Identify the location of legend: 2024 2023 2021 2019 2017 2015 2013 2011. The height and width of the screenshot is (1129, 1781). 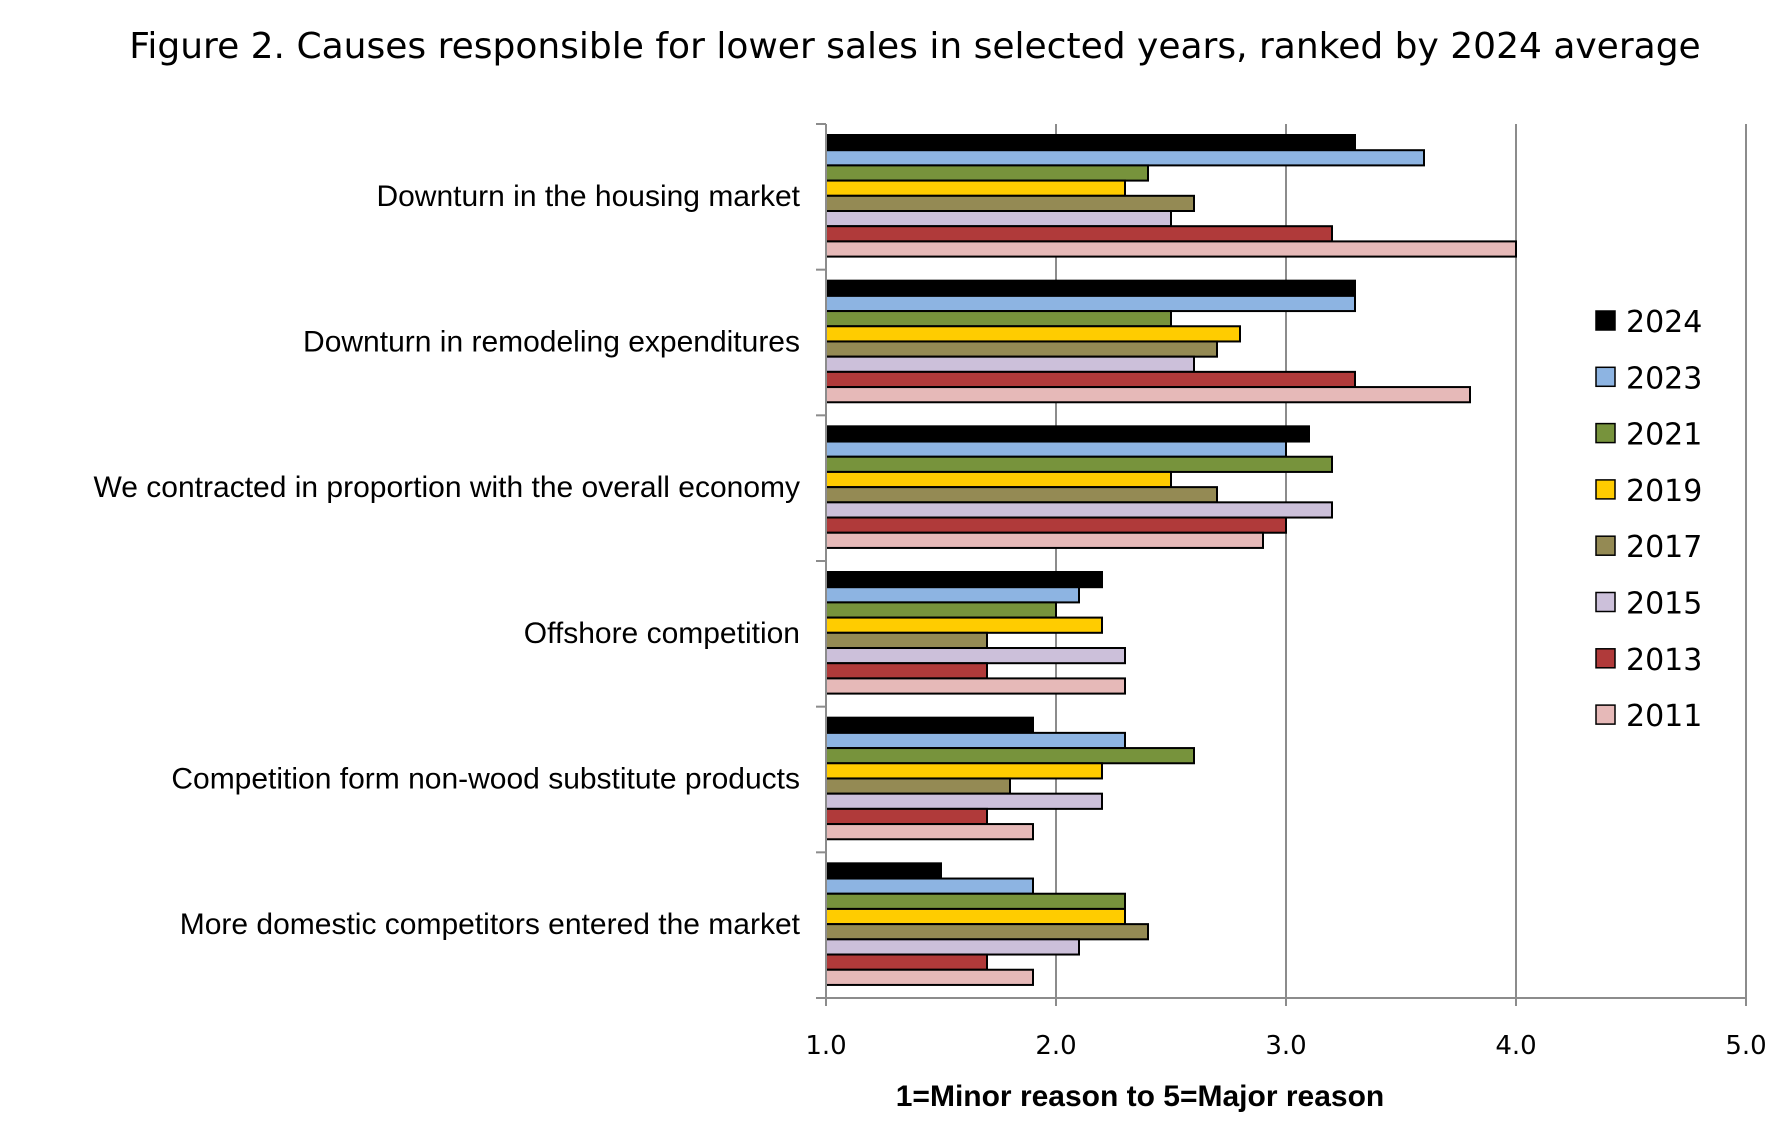
(1648, 519).